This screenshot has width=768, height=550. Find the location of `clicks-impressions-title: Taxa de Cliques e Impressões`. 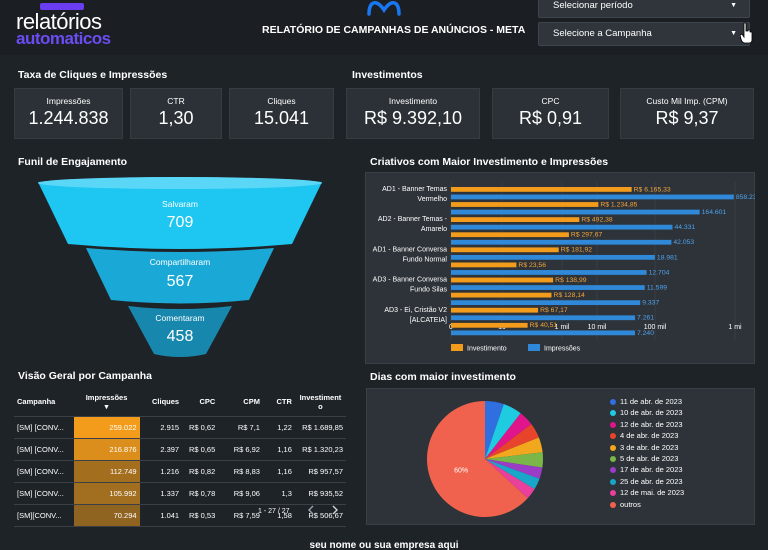

clicks-impressions-title: Taxa de Cliques e Impressões is located at coordinates (93, 75).